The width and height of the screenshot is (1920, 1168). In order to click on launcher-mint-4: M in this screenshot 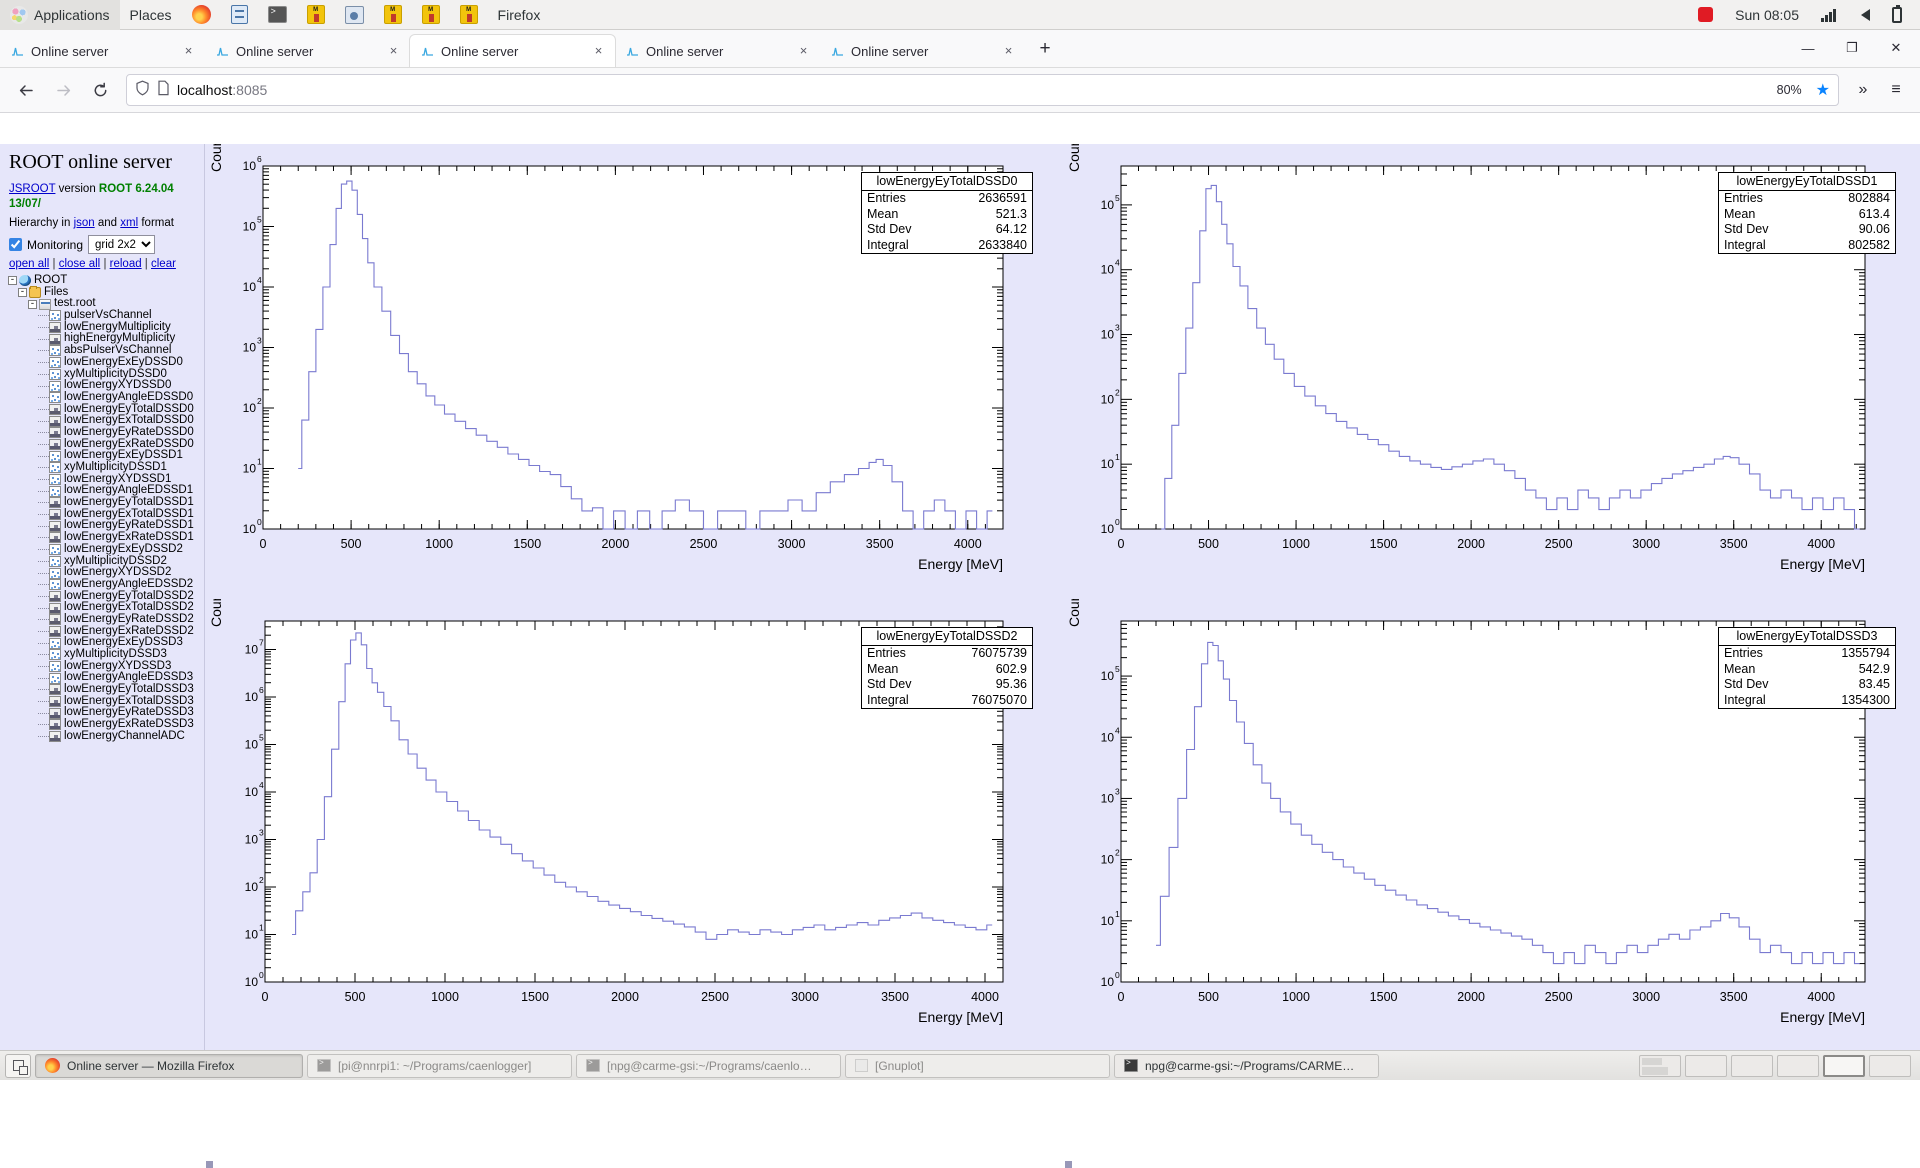, I will do `click(469, 15)`.